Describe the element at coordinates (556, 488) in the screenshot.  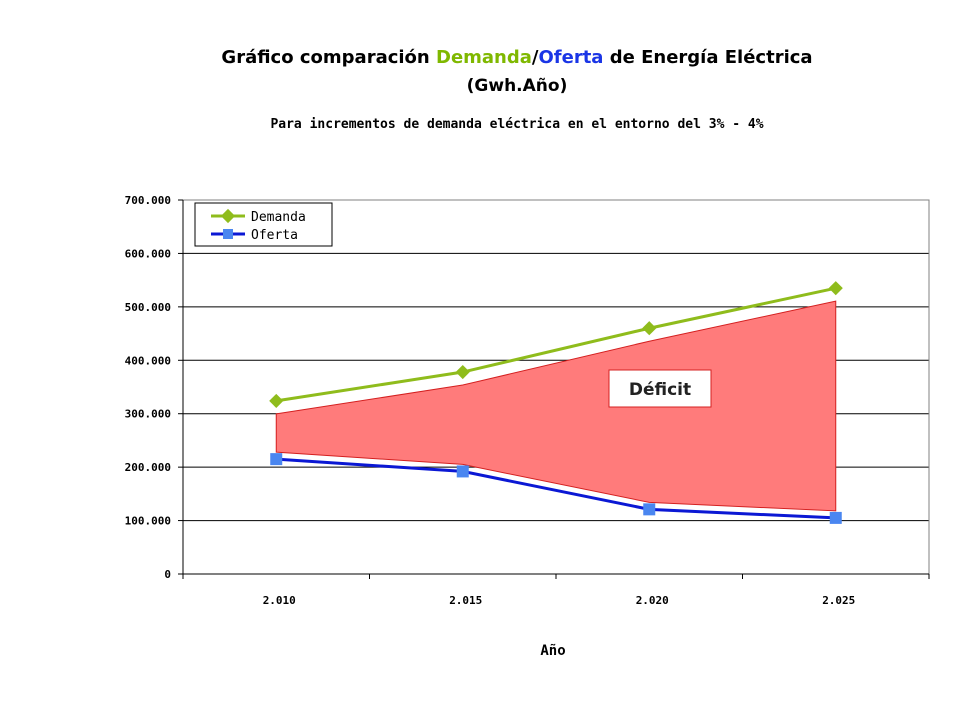
I see `supply-series-line` at that location.